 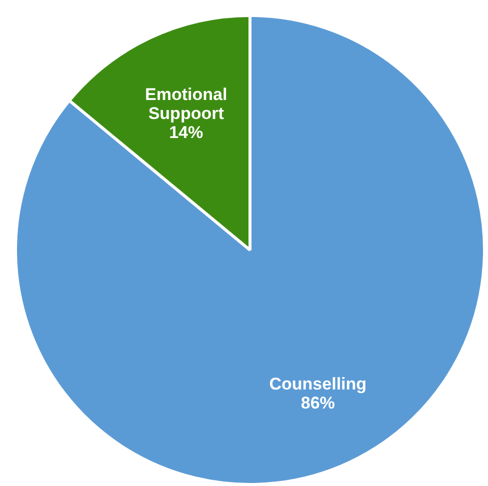 I want to click on slice-label: Counselling, so click(x=318, y=384).